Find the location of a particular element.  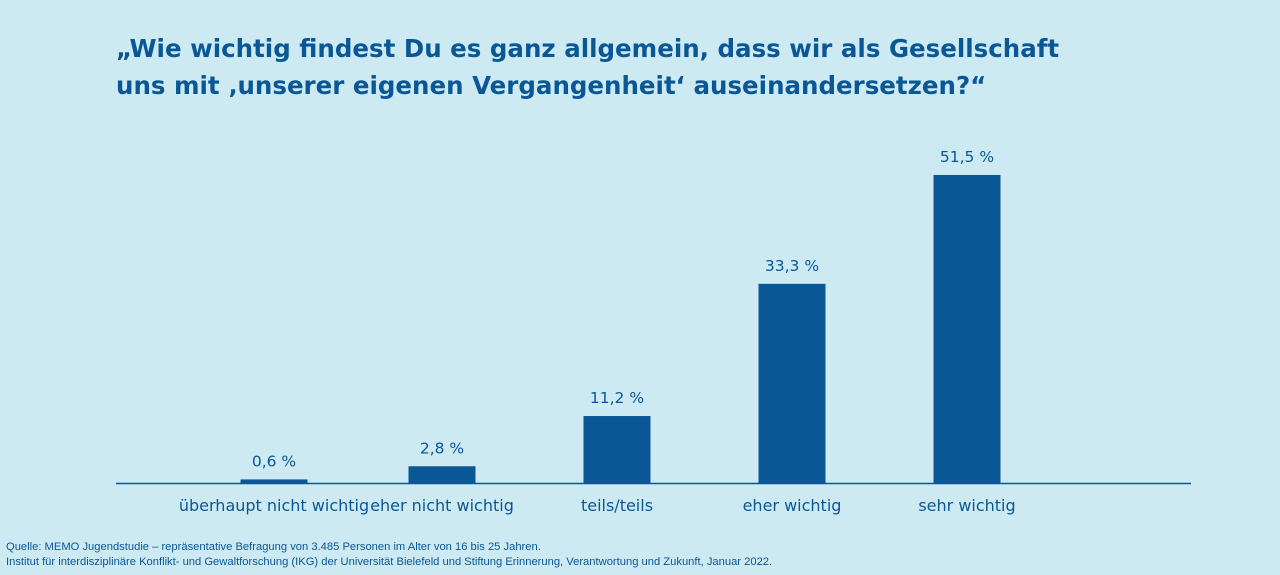

value-label-1: 0,6 % is located at coordinates (274, 461).